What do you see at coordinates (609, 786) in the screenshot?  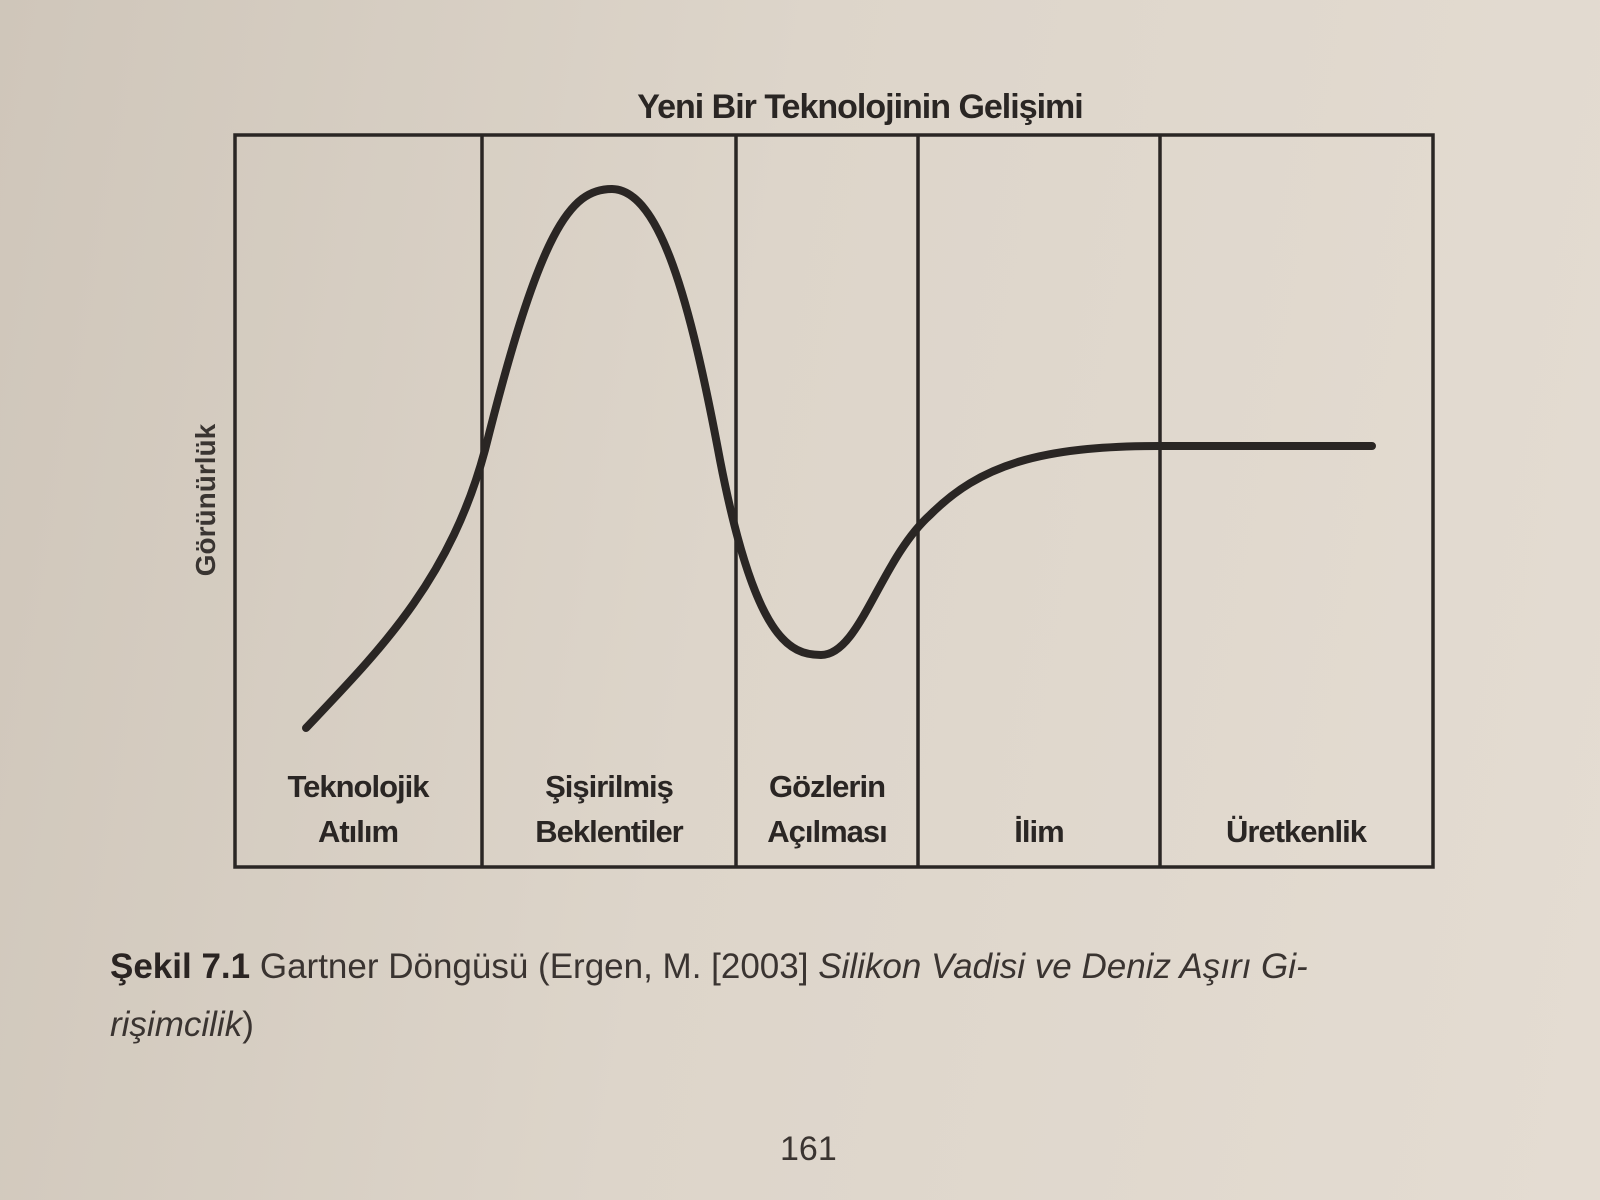 I see `phase-label: Şişirilmiş` at bounding box center [609, 786].